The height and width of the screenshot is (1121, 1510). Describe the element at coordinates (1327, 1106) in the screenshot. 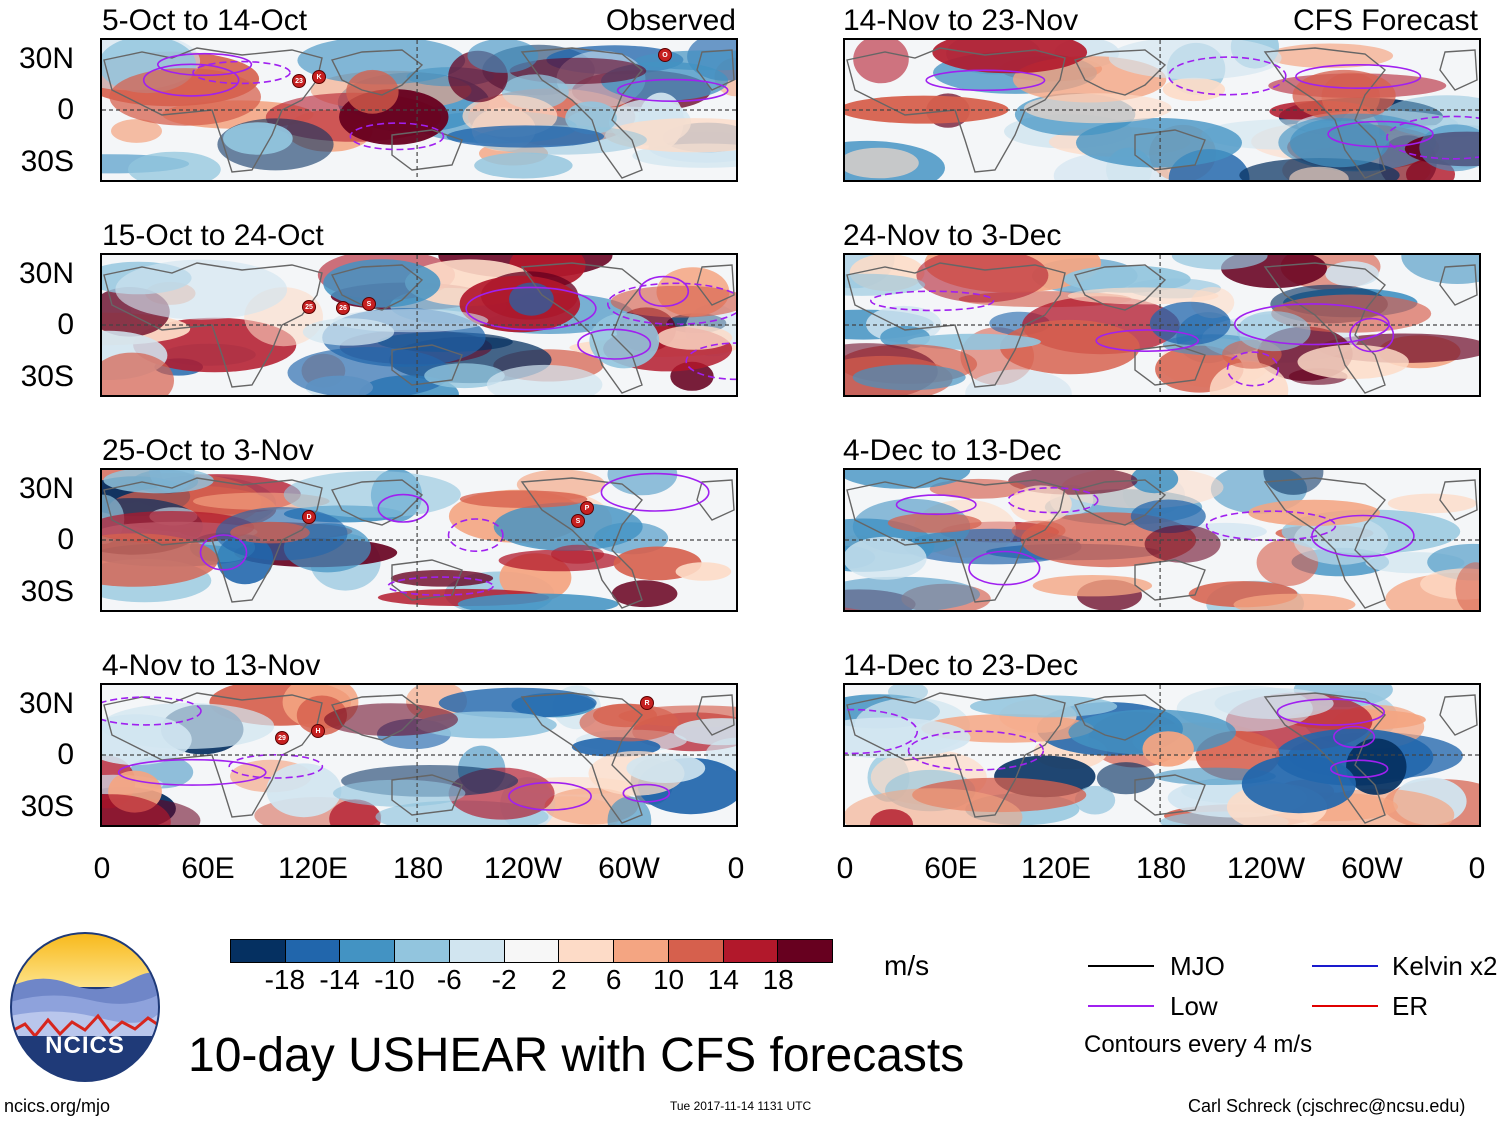

I see `footer-author: Carl Schreck (cjschrec@ncsu.edu)` at that location.